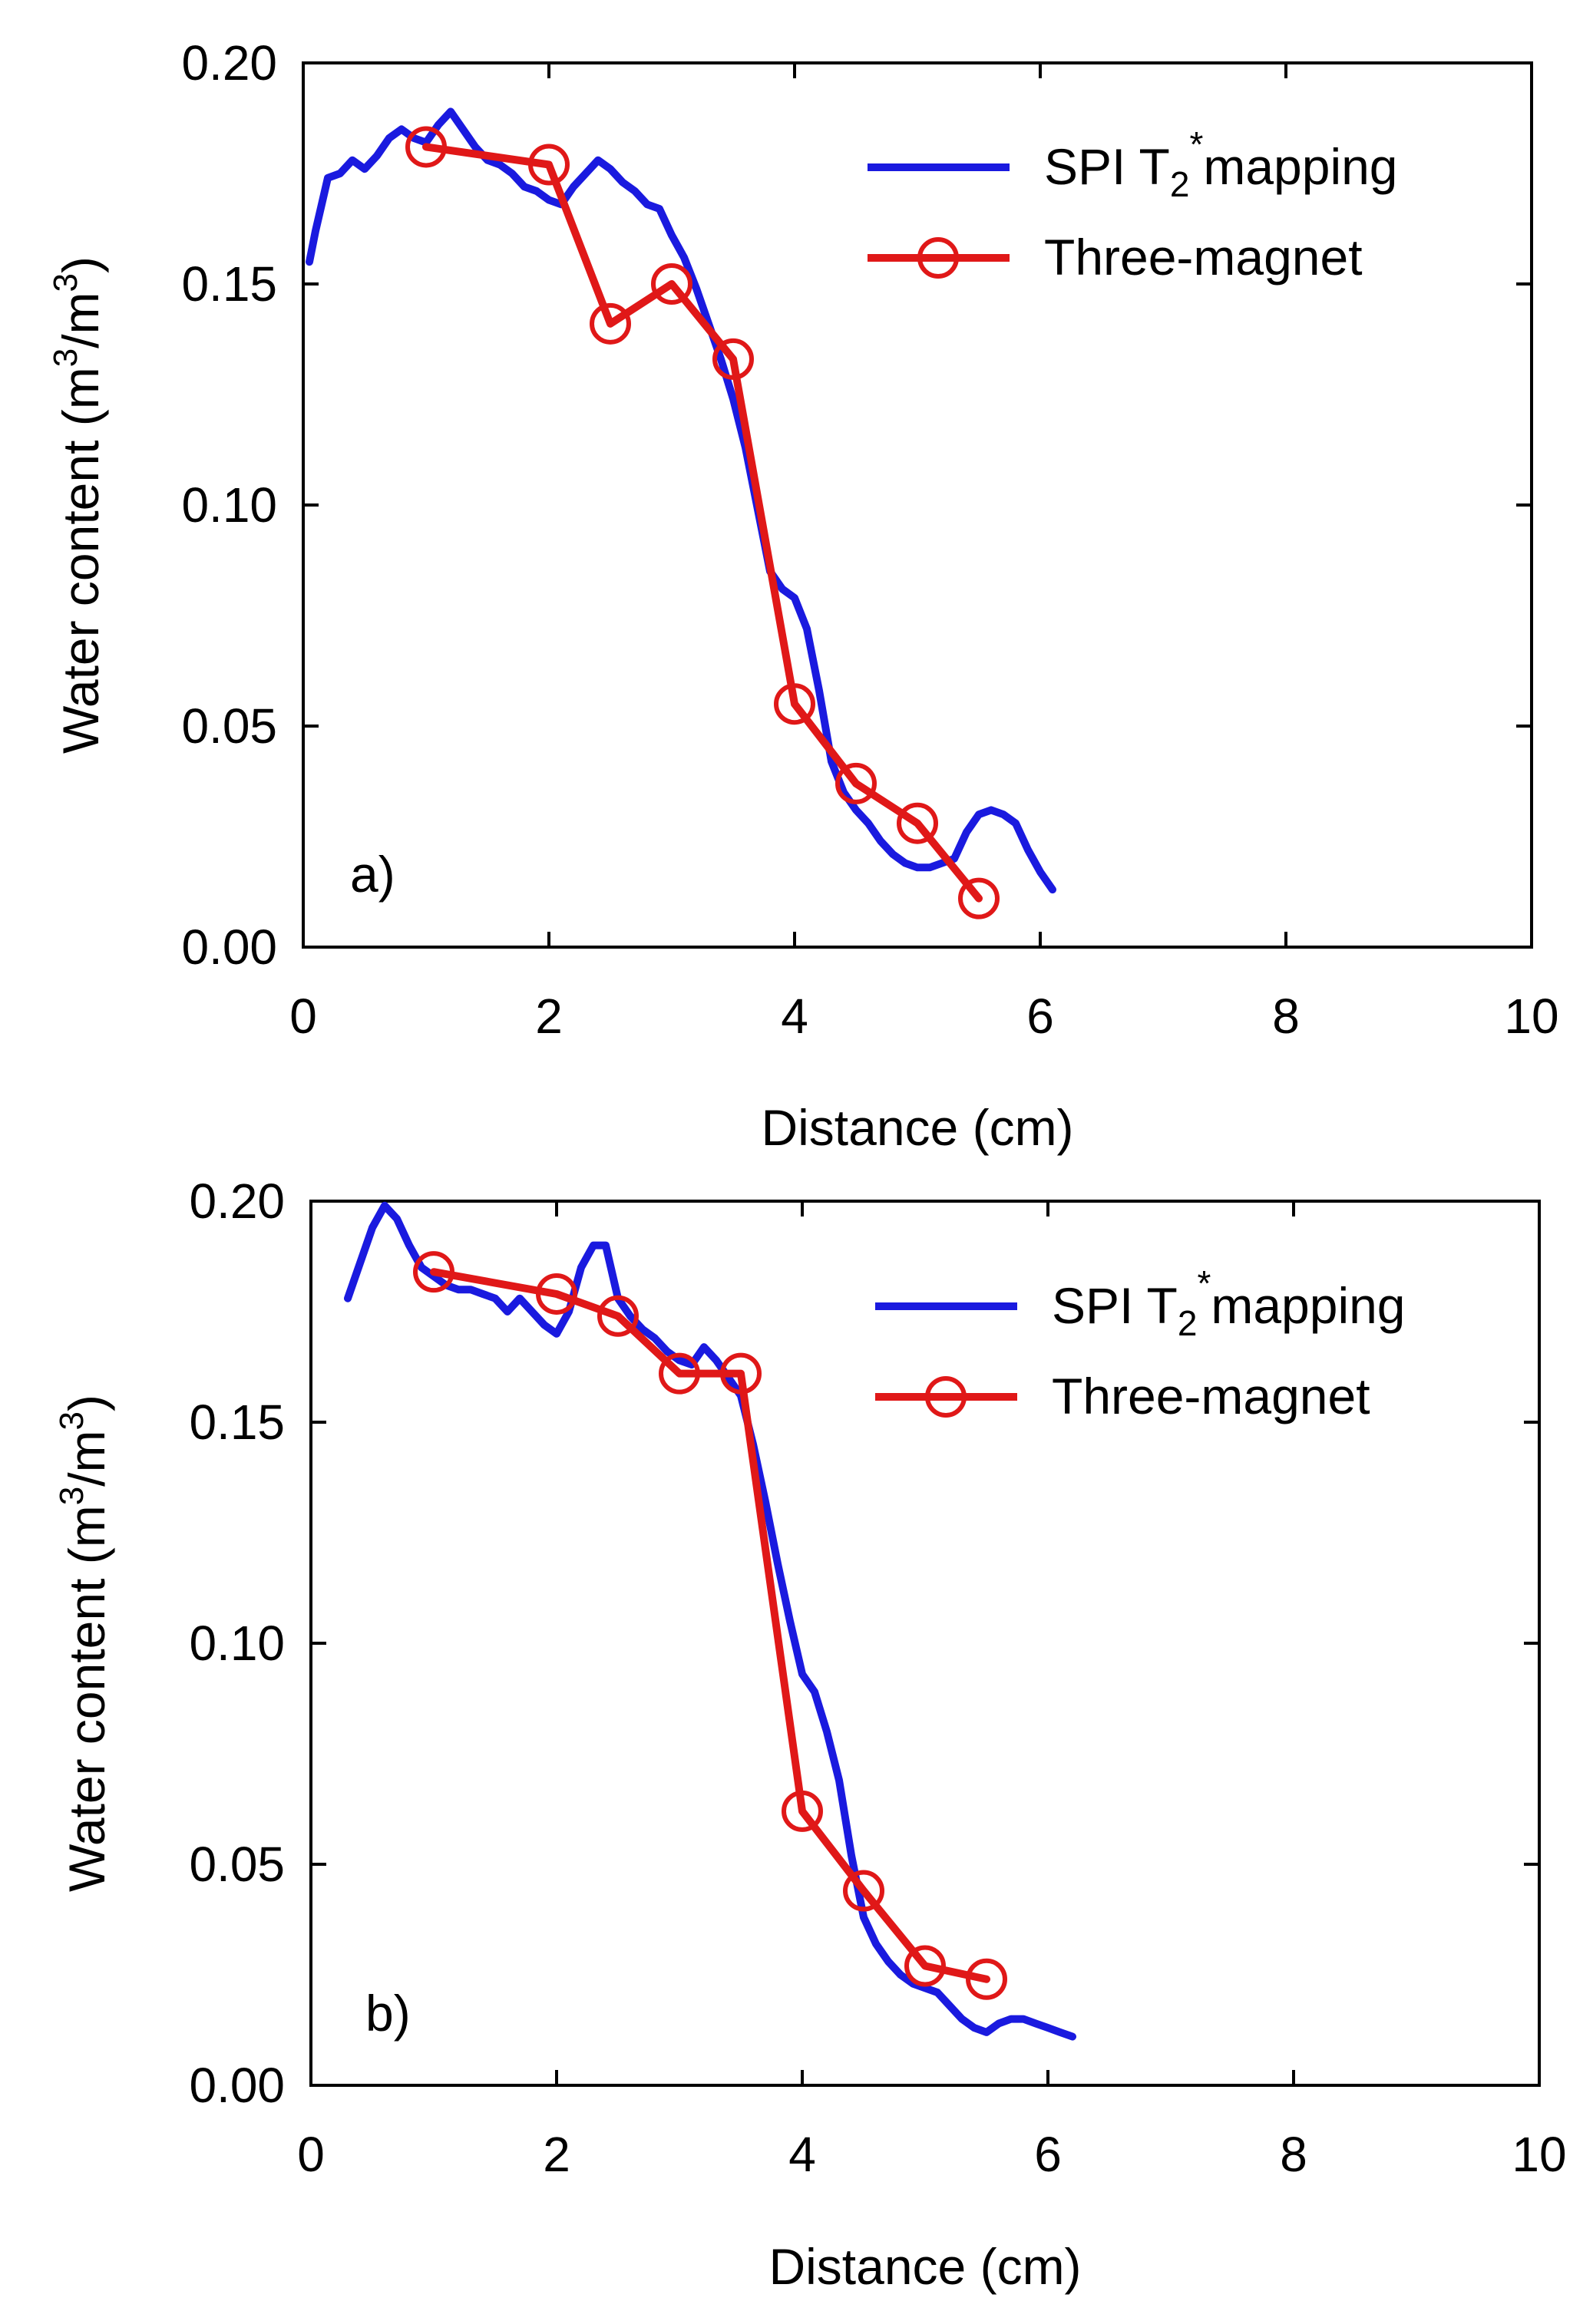 This screenshot has height=2324, width=1593. Describe the element at coordinates (372, 874) in the screenshot. I see `panel-label: a)` at that location.